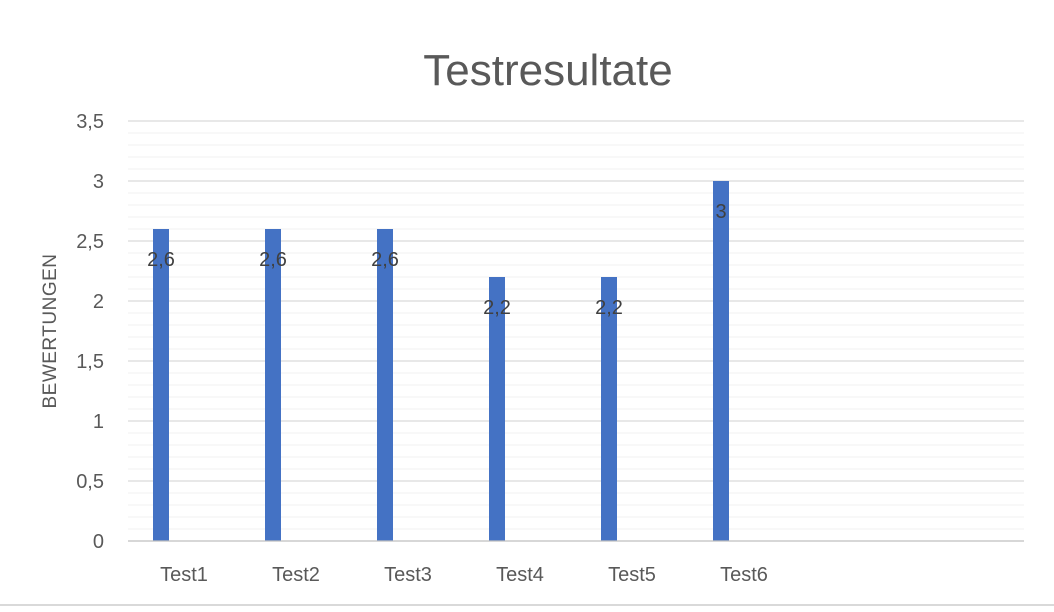 This screenshot has width=1054, height=612. Describe the element at coordinates (50, 330) in the screenshot. I see `y-axis-label: BEWERTUNGEN` at that location.